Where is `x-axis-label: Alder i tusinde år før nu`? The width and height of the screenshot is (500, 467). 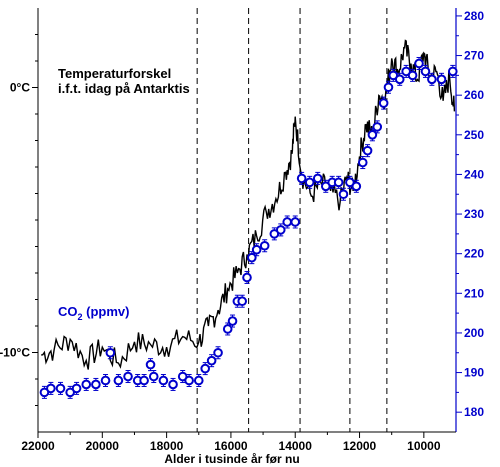 x-axis-label: Alder i tusinde år før nu is located at coordinates (231, 459).